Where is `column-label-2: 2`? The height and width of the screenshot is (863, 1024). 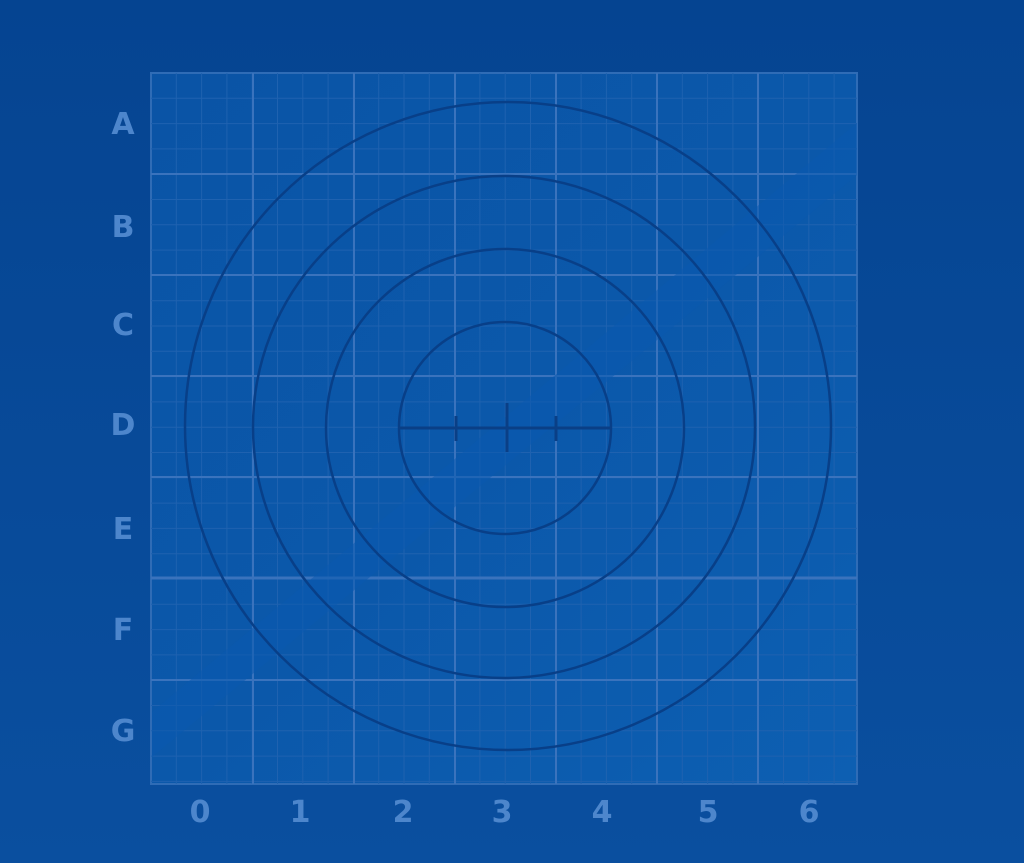
column-label-2: 2 is located at coordinates (403, 812).